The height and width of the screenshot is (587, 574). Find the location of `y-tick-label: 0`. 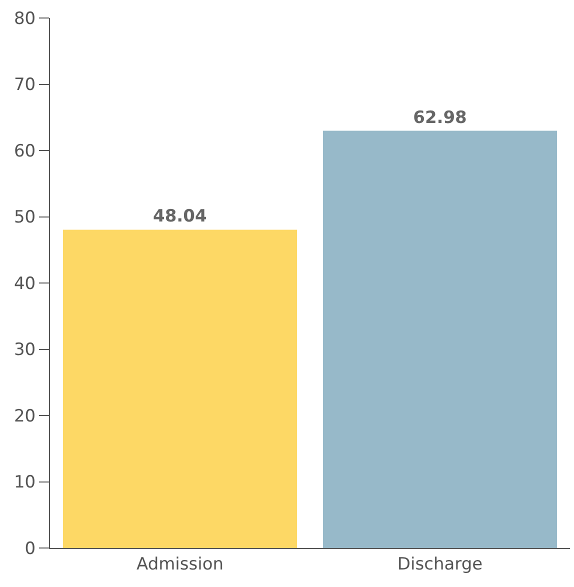

y-tick-label: 0 is located at coordinates (30, 548).